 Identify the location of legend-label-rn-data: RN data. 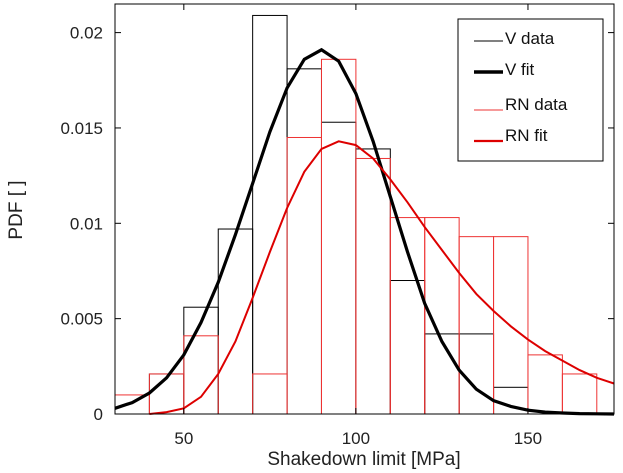
(536, 104).